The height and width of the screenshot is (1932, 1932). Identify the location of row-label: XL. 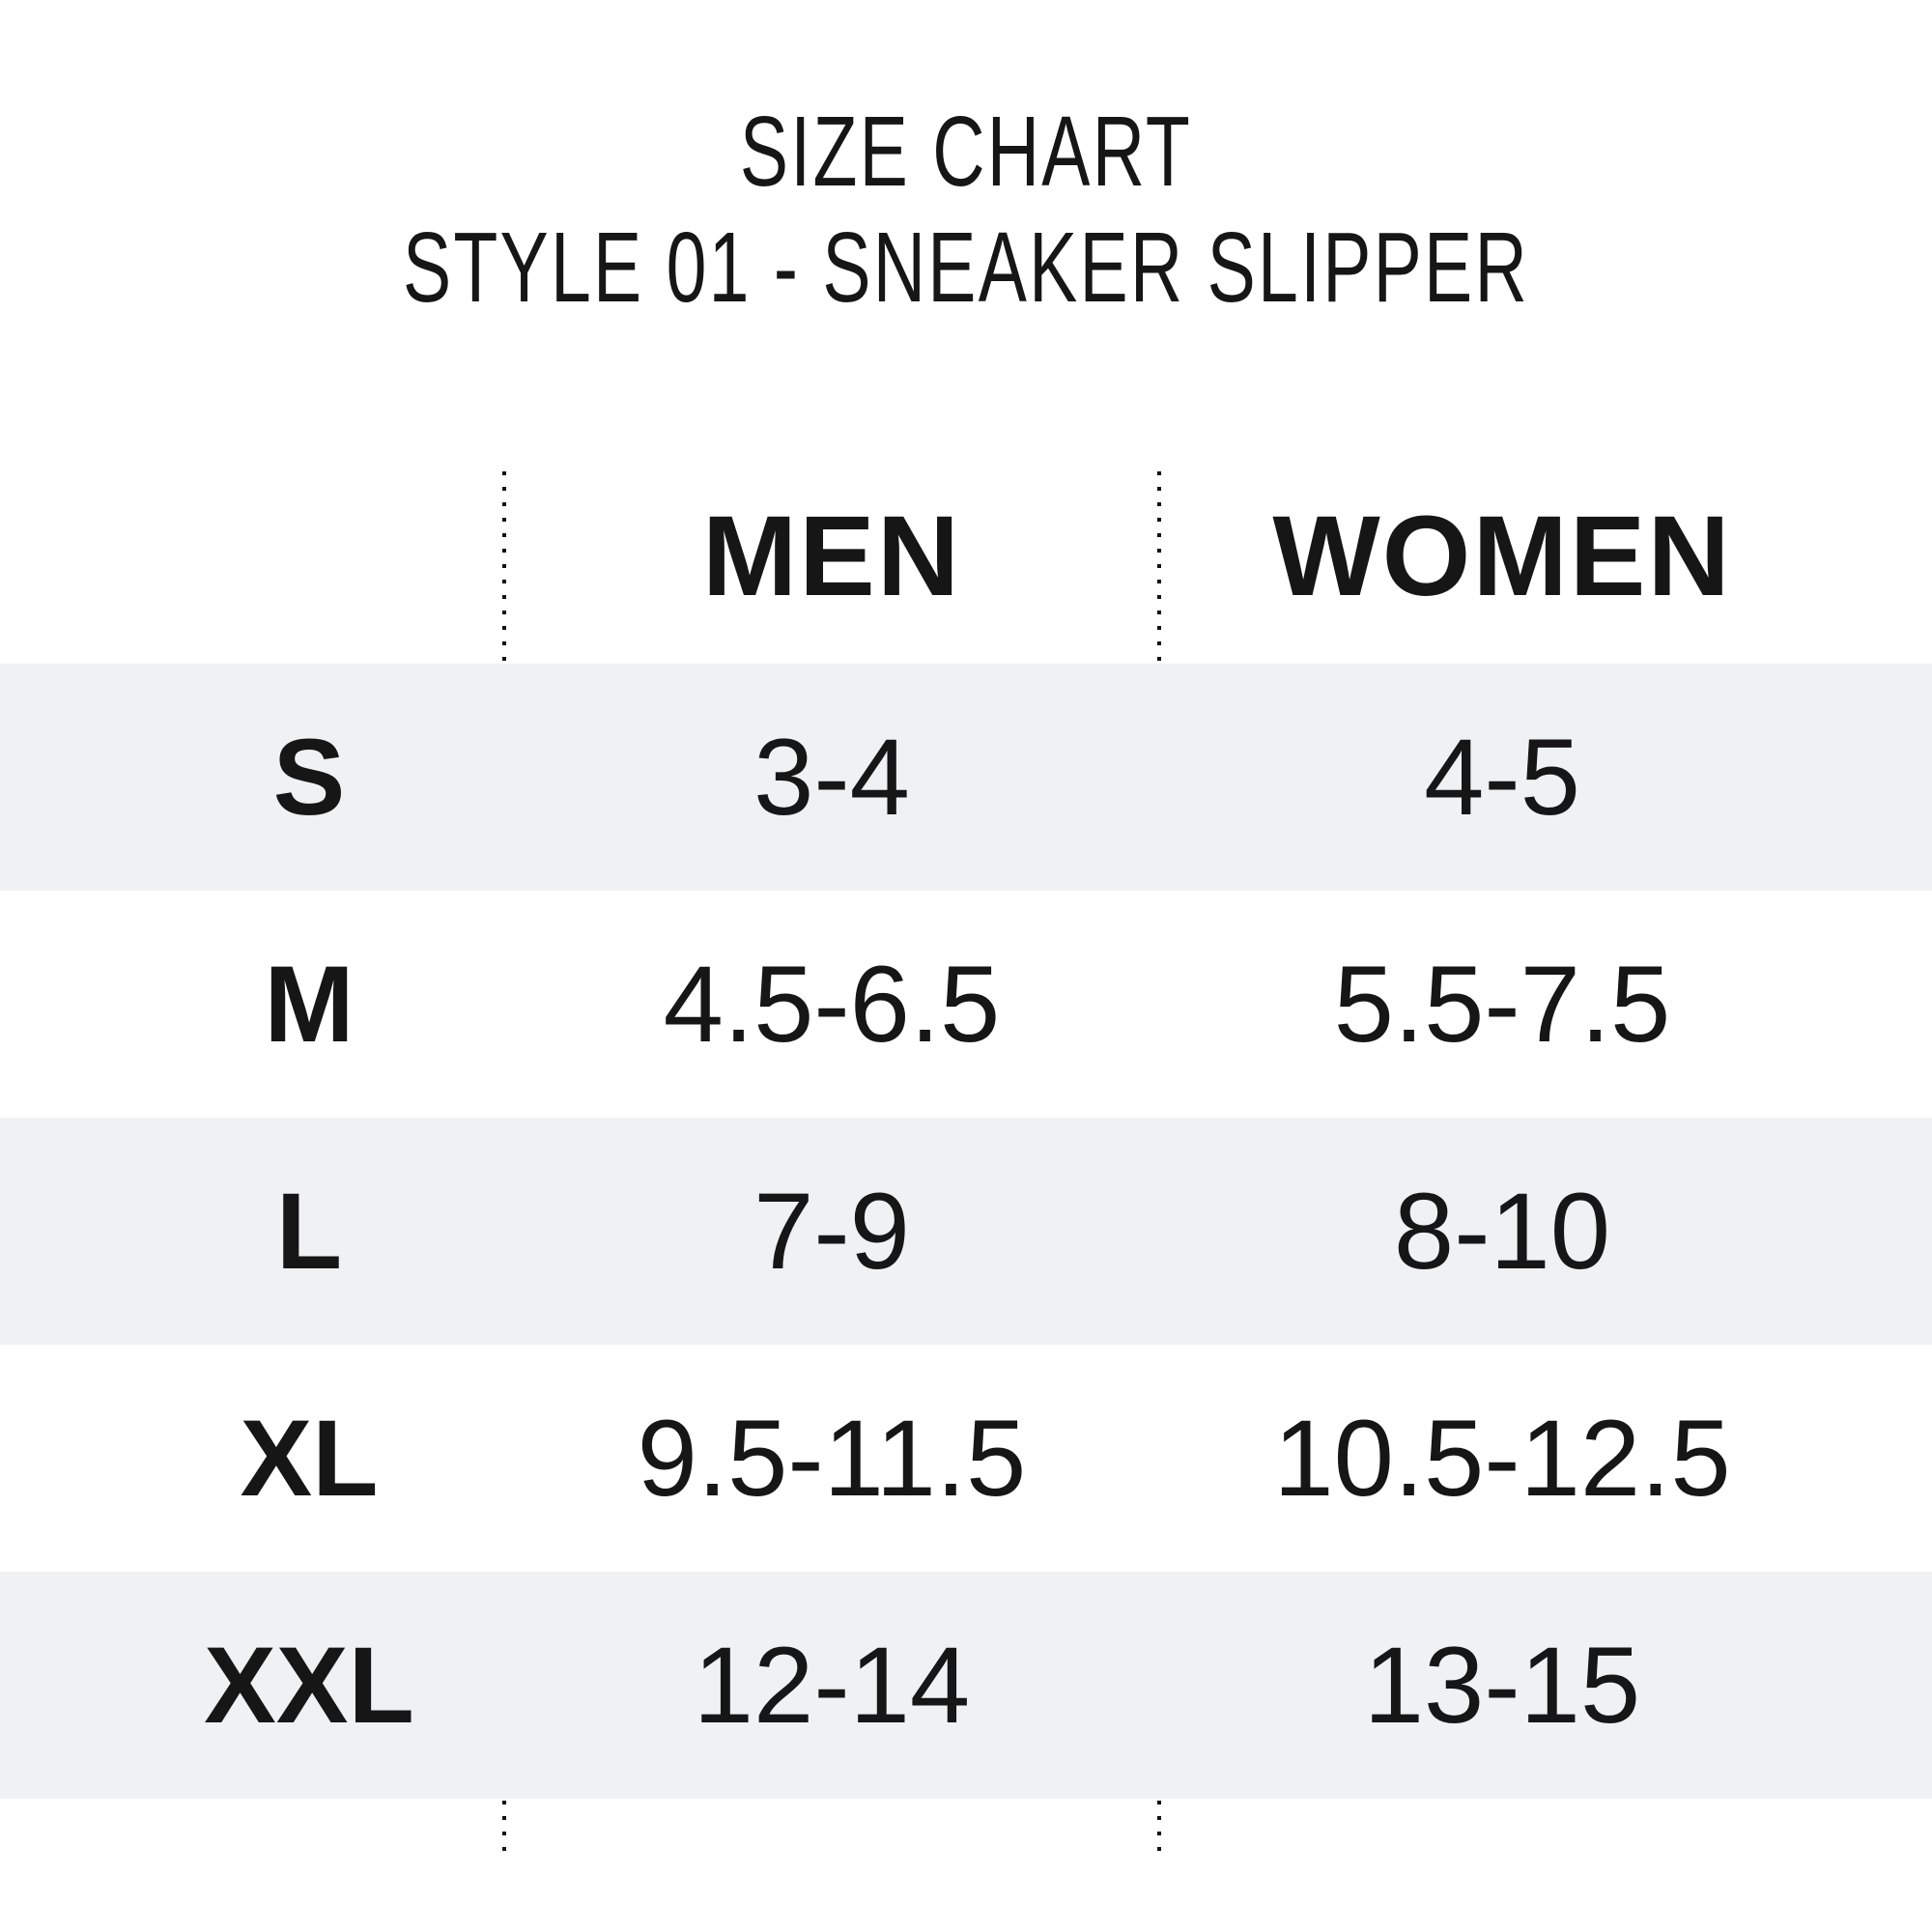
(309, 1458).